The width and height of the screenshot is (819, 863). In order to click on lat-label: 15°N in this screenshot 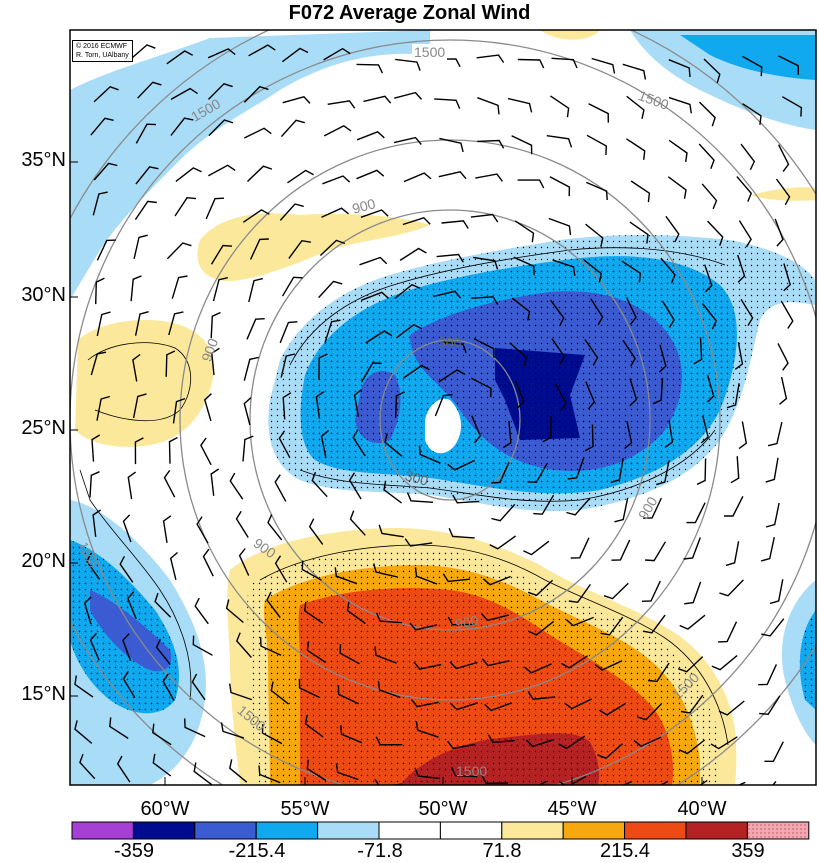, I will do `click(43, 694)`.